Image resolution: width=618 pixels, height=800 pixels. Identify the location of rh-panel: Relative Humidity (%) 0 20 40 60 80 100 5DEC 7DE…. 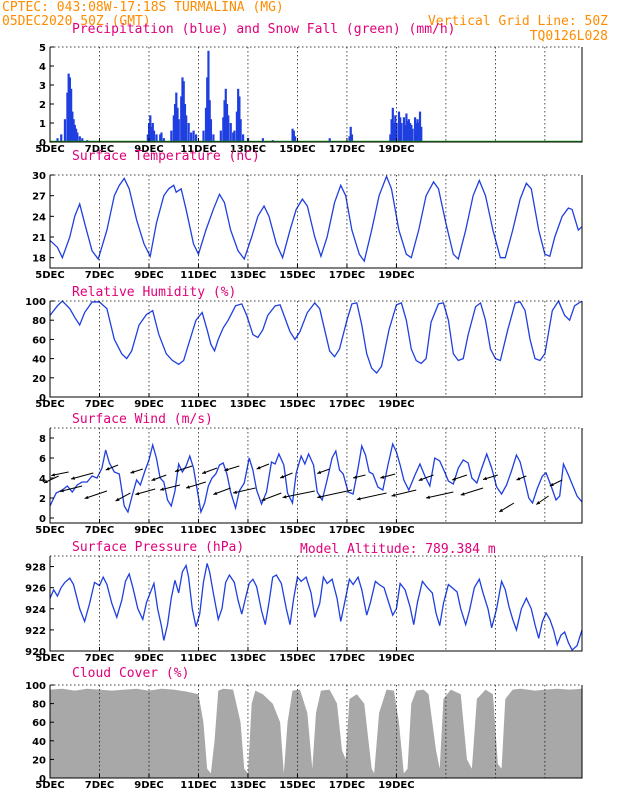
(304, 347).